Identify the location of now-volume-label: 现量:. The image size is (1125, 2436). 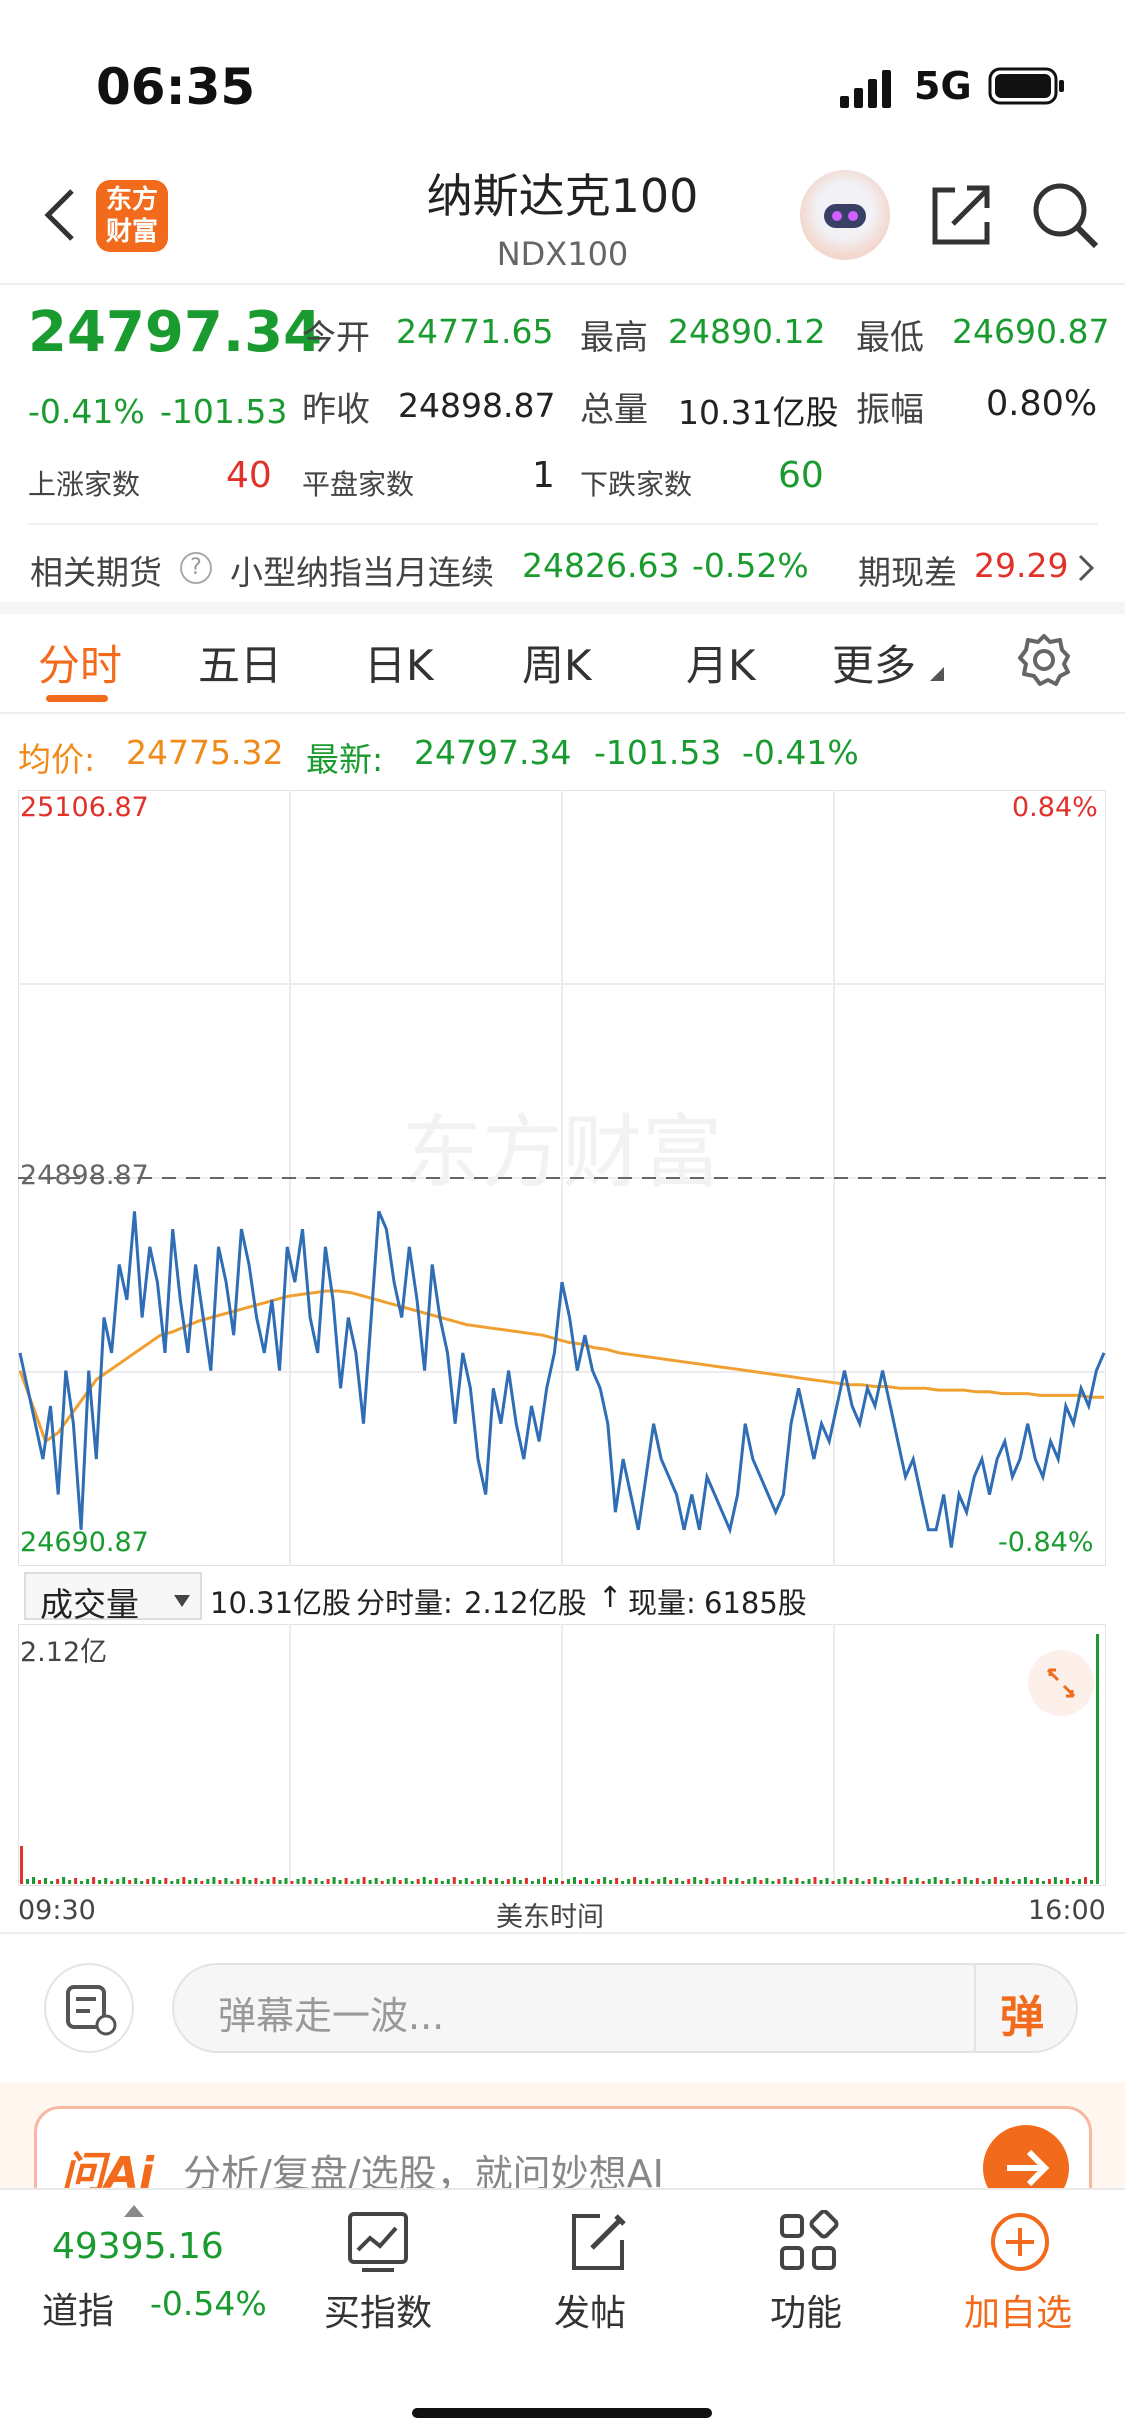
(662, 1603).